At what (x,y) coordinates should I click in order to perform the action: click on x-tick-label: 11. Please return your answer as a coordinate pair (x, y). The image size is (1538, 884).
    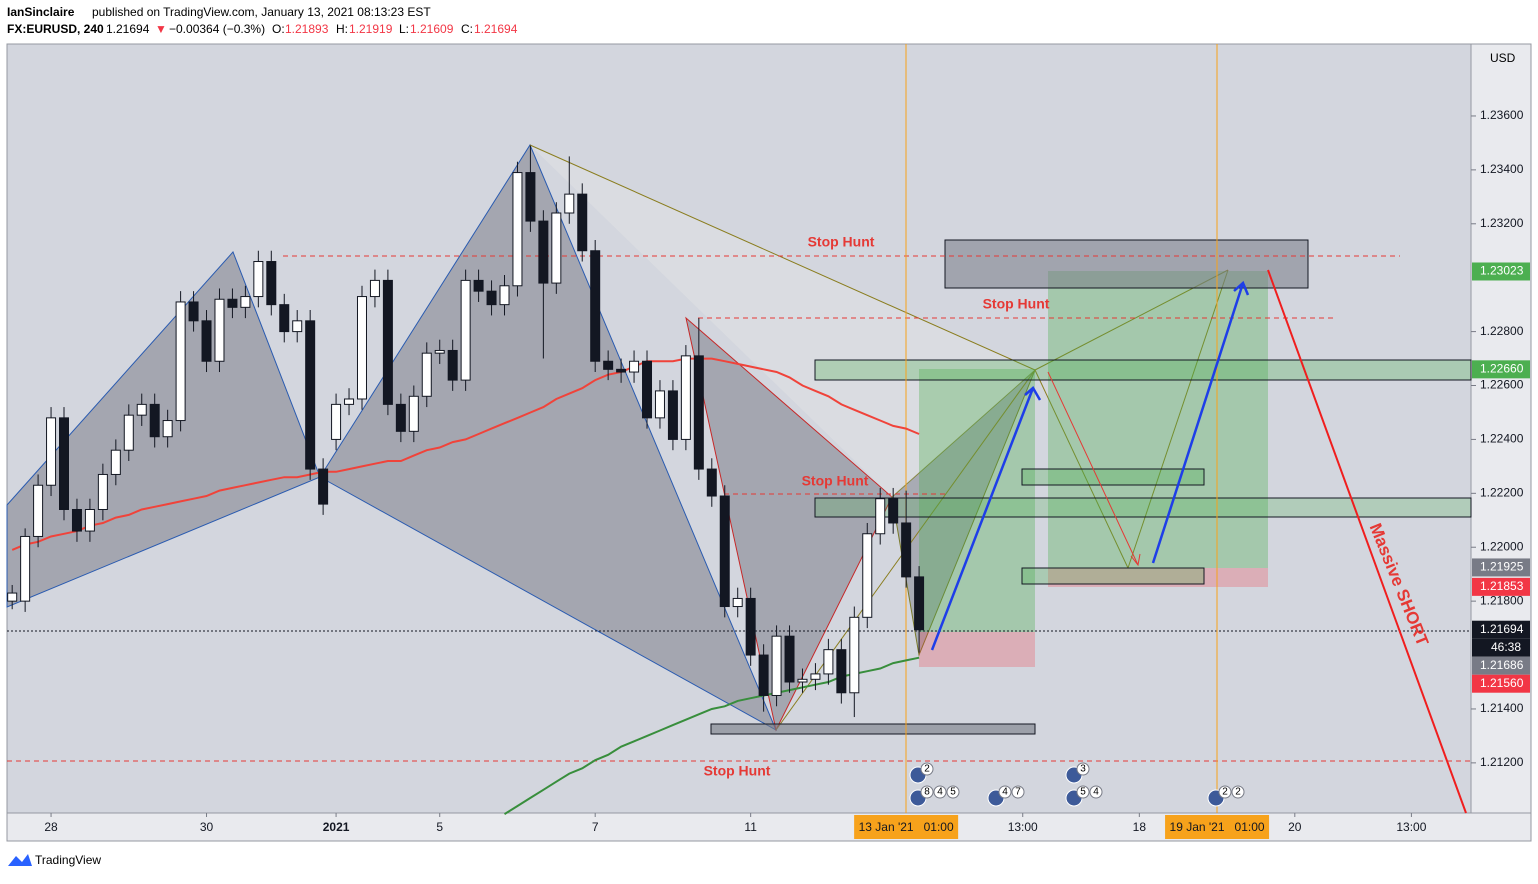
    Looking at the image, I should click on (750, 827).